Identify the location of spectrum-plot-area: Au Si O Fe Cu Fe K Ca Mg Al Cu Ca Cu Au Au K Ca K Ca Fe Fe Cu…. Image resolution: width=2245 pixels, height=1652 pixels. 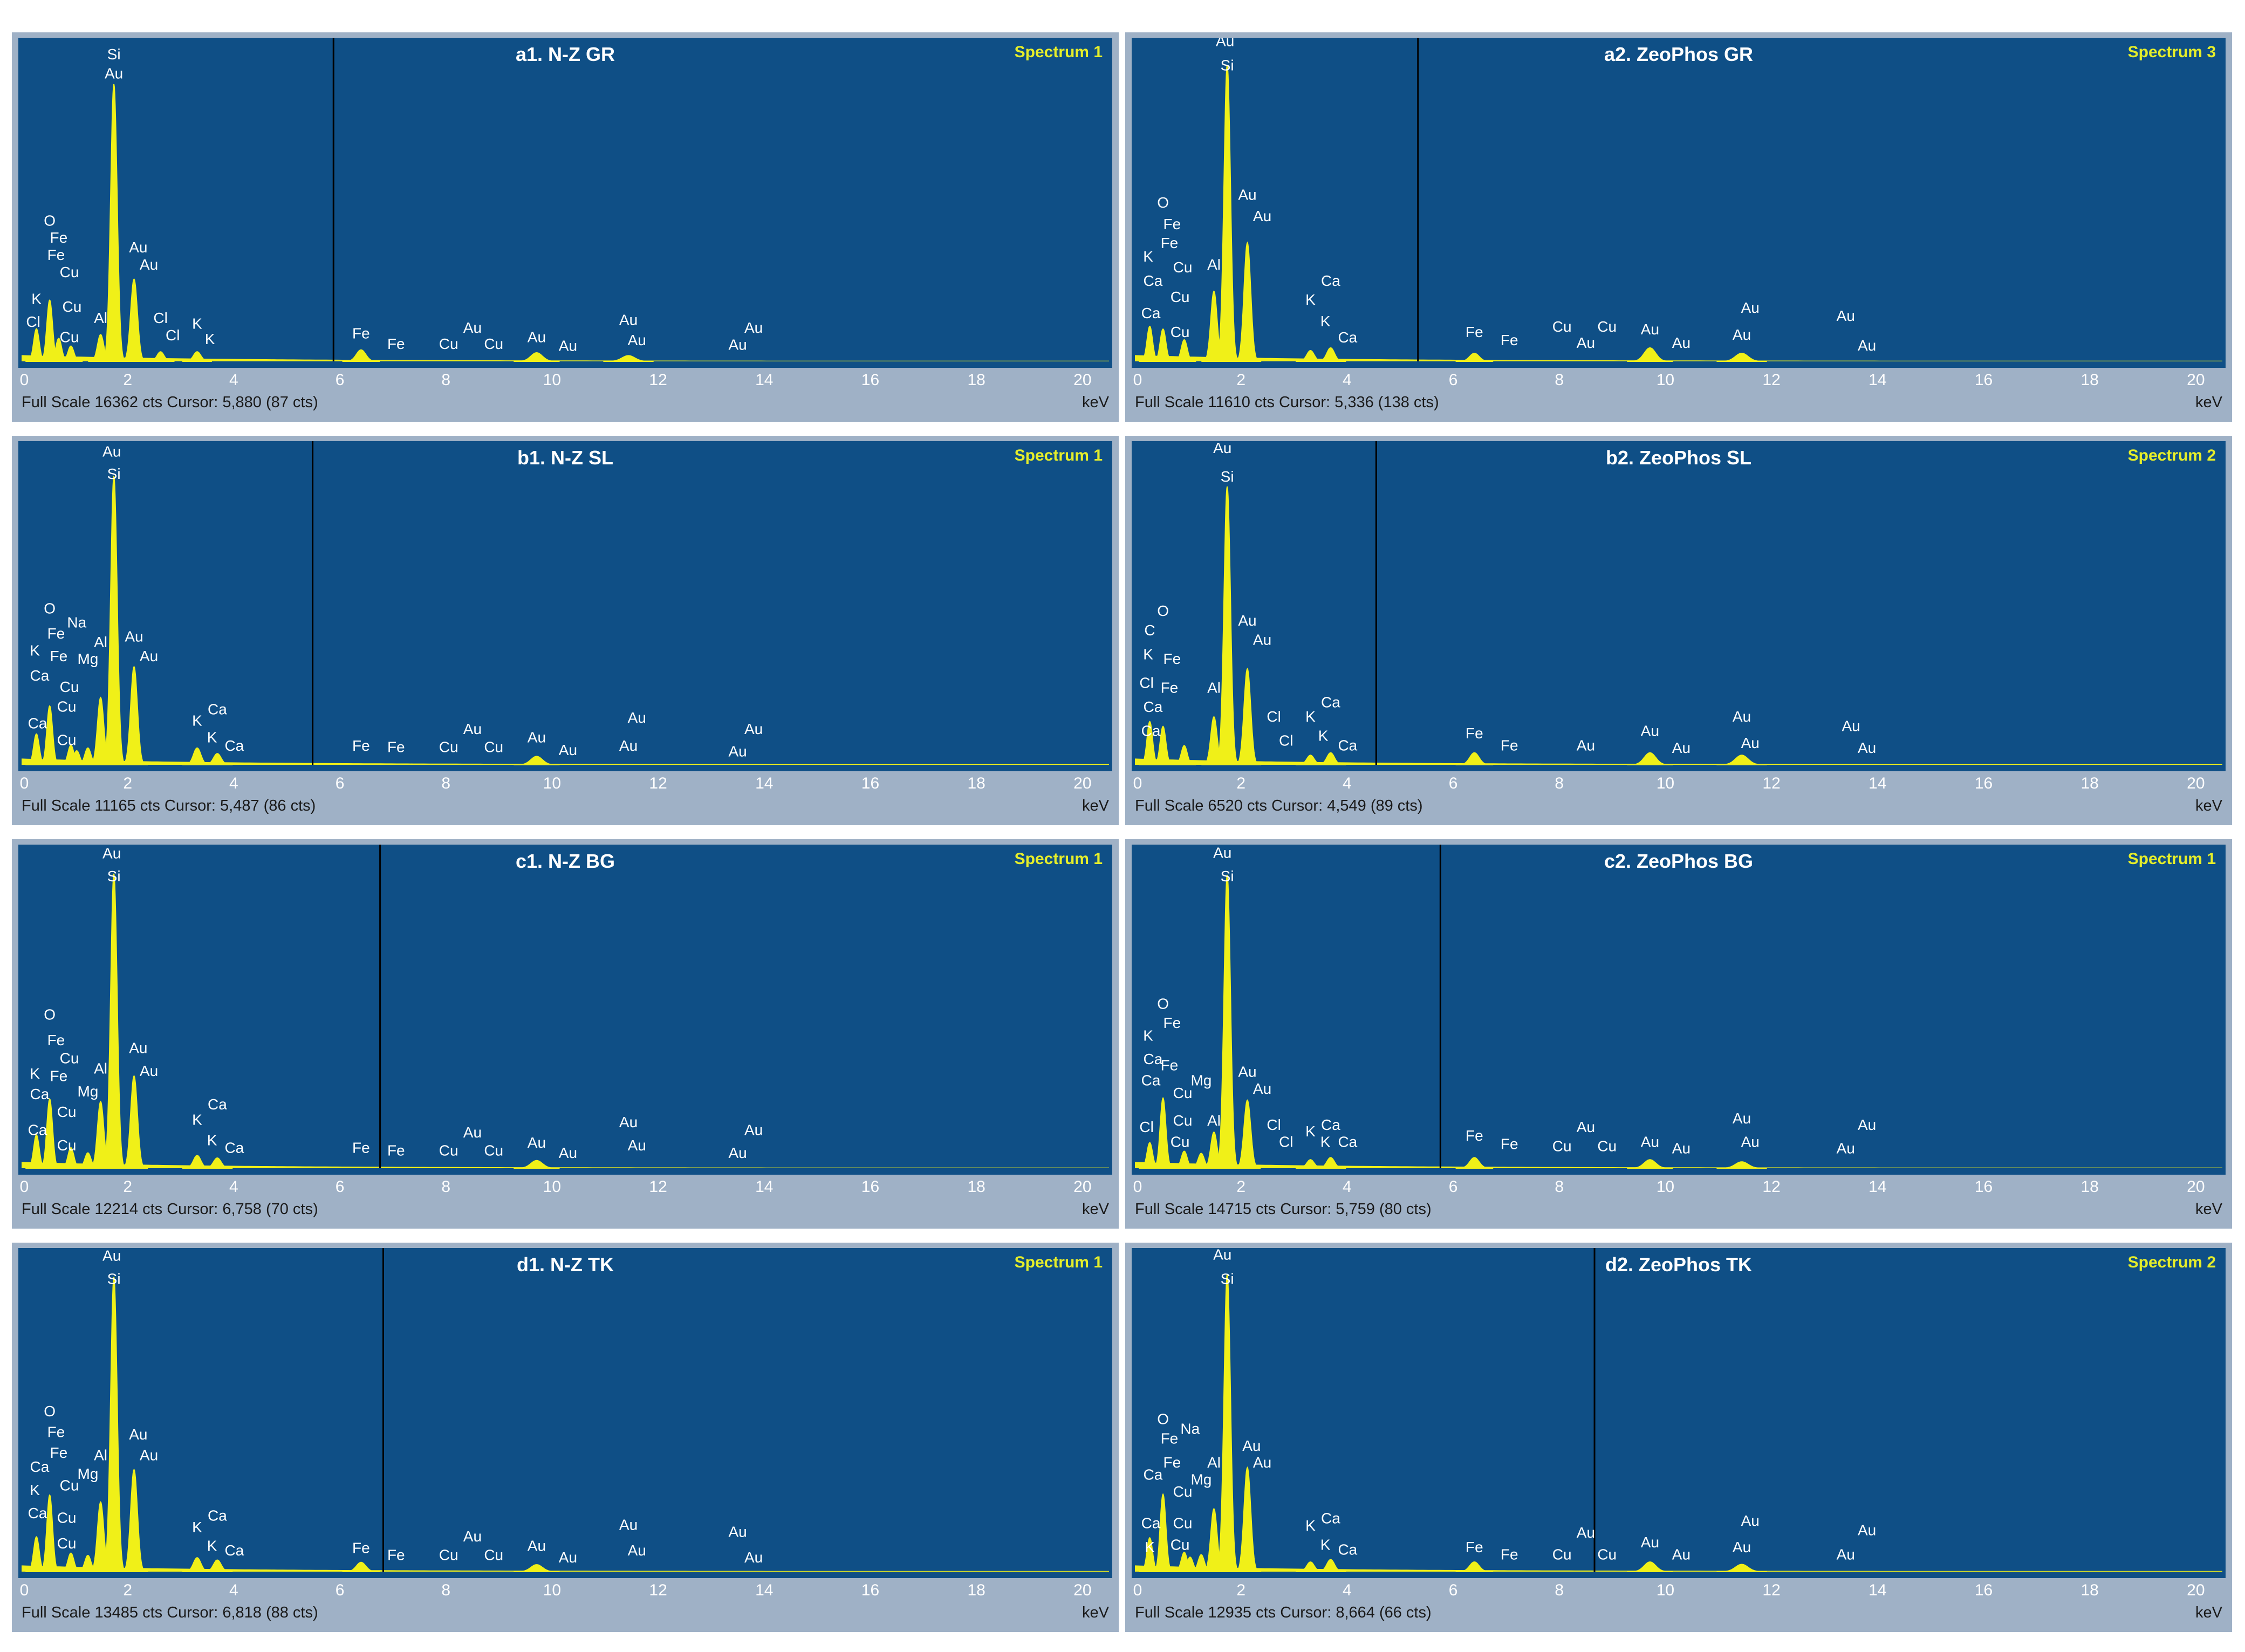
(565, 1010).